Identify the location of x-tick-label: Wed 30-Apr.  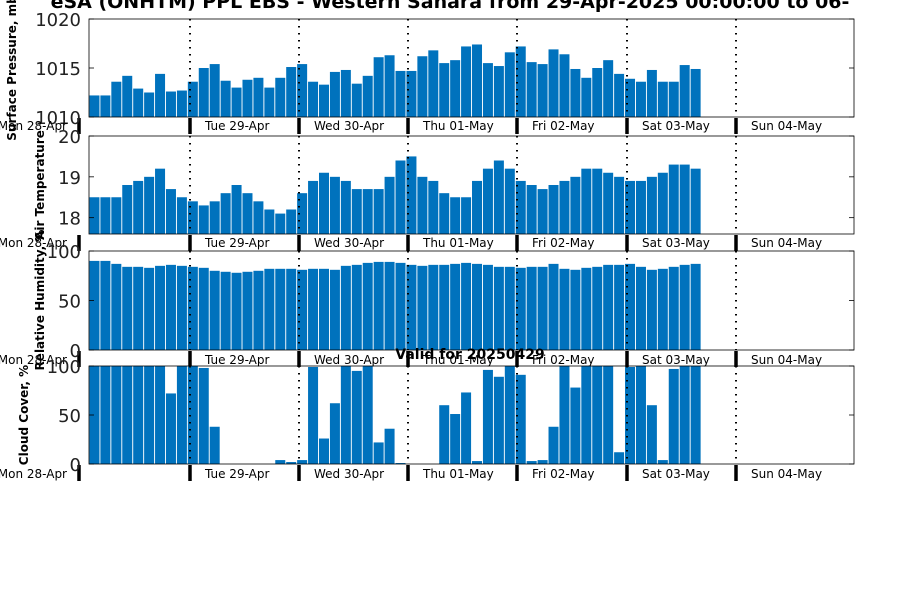
(349, 243).